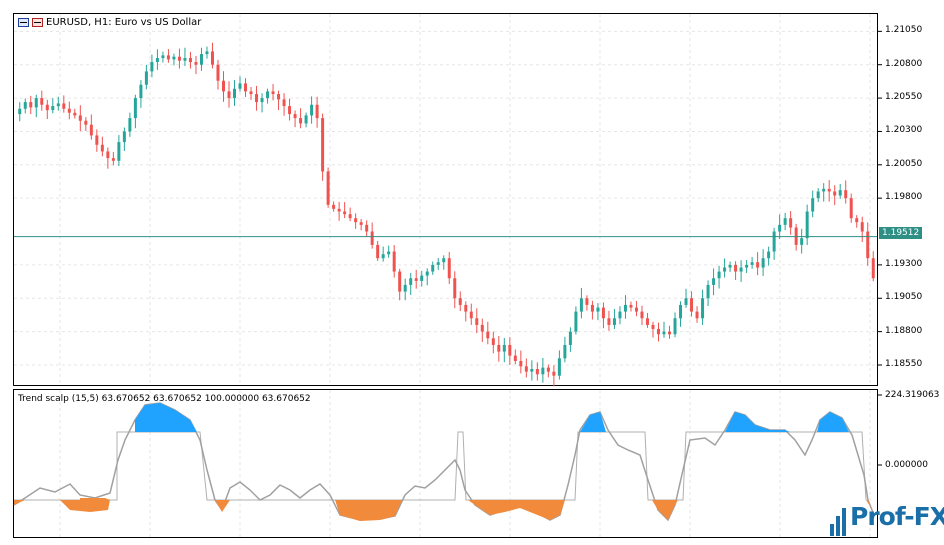 Image resolution: width=944 pixels, height=545 pixels. What do you see at coordinates (23, 22) in the screenshot?
I see `chart-window-icon` at bounding box center [23, 22].